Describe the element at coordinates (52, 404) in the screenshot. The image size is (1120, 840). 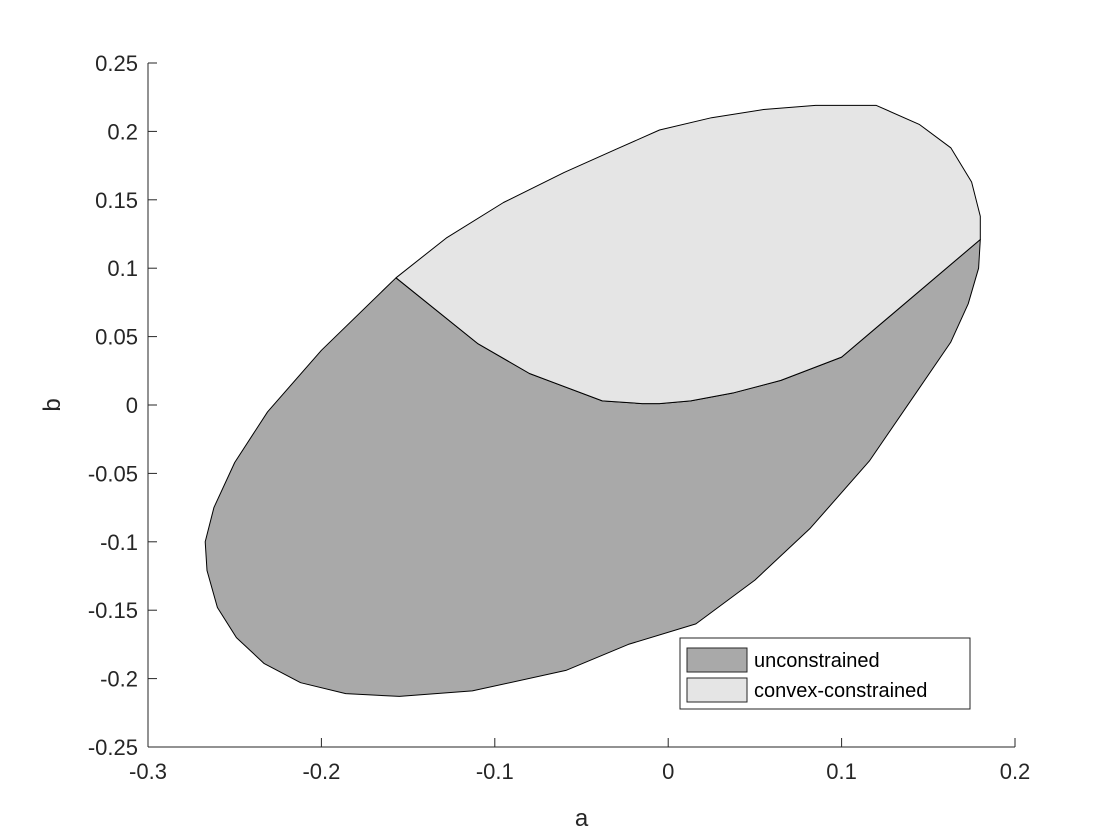
I see `y-axis-title: b` at that location.